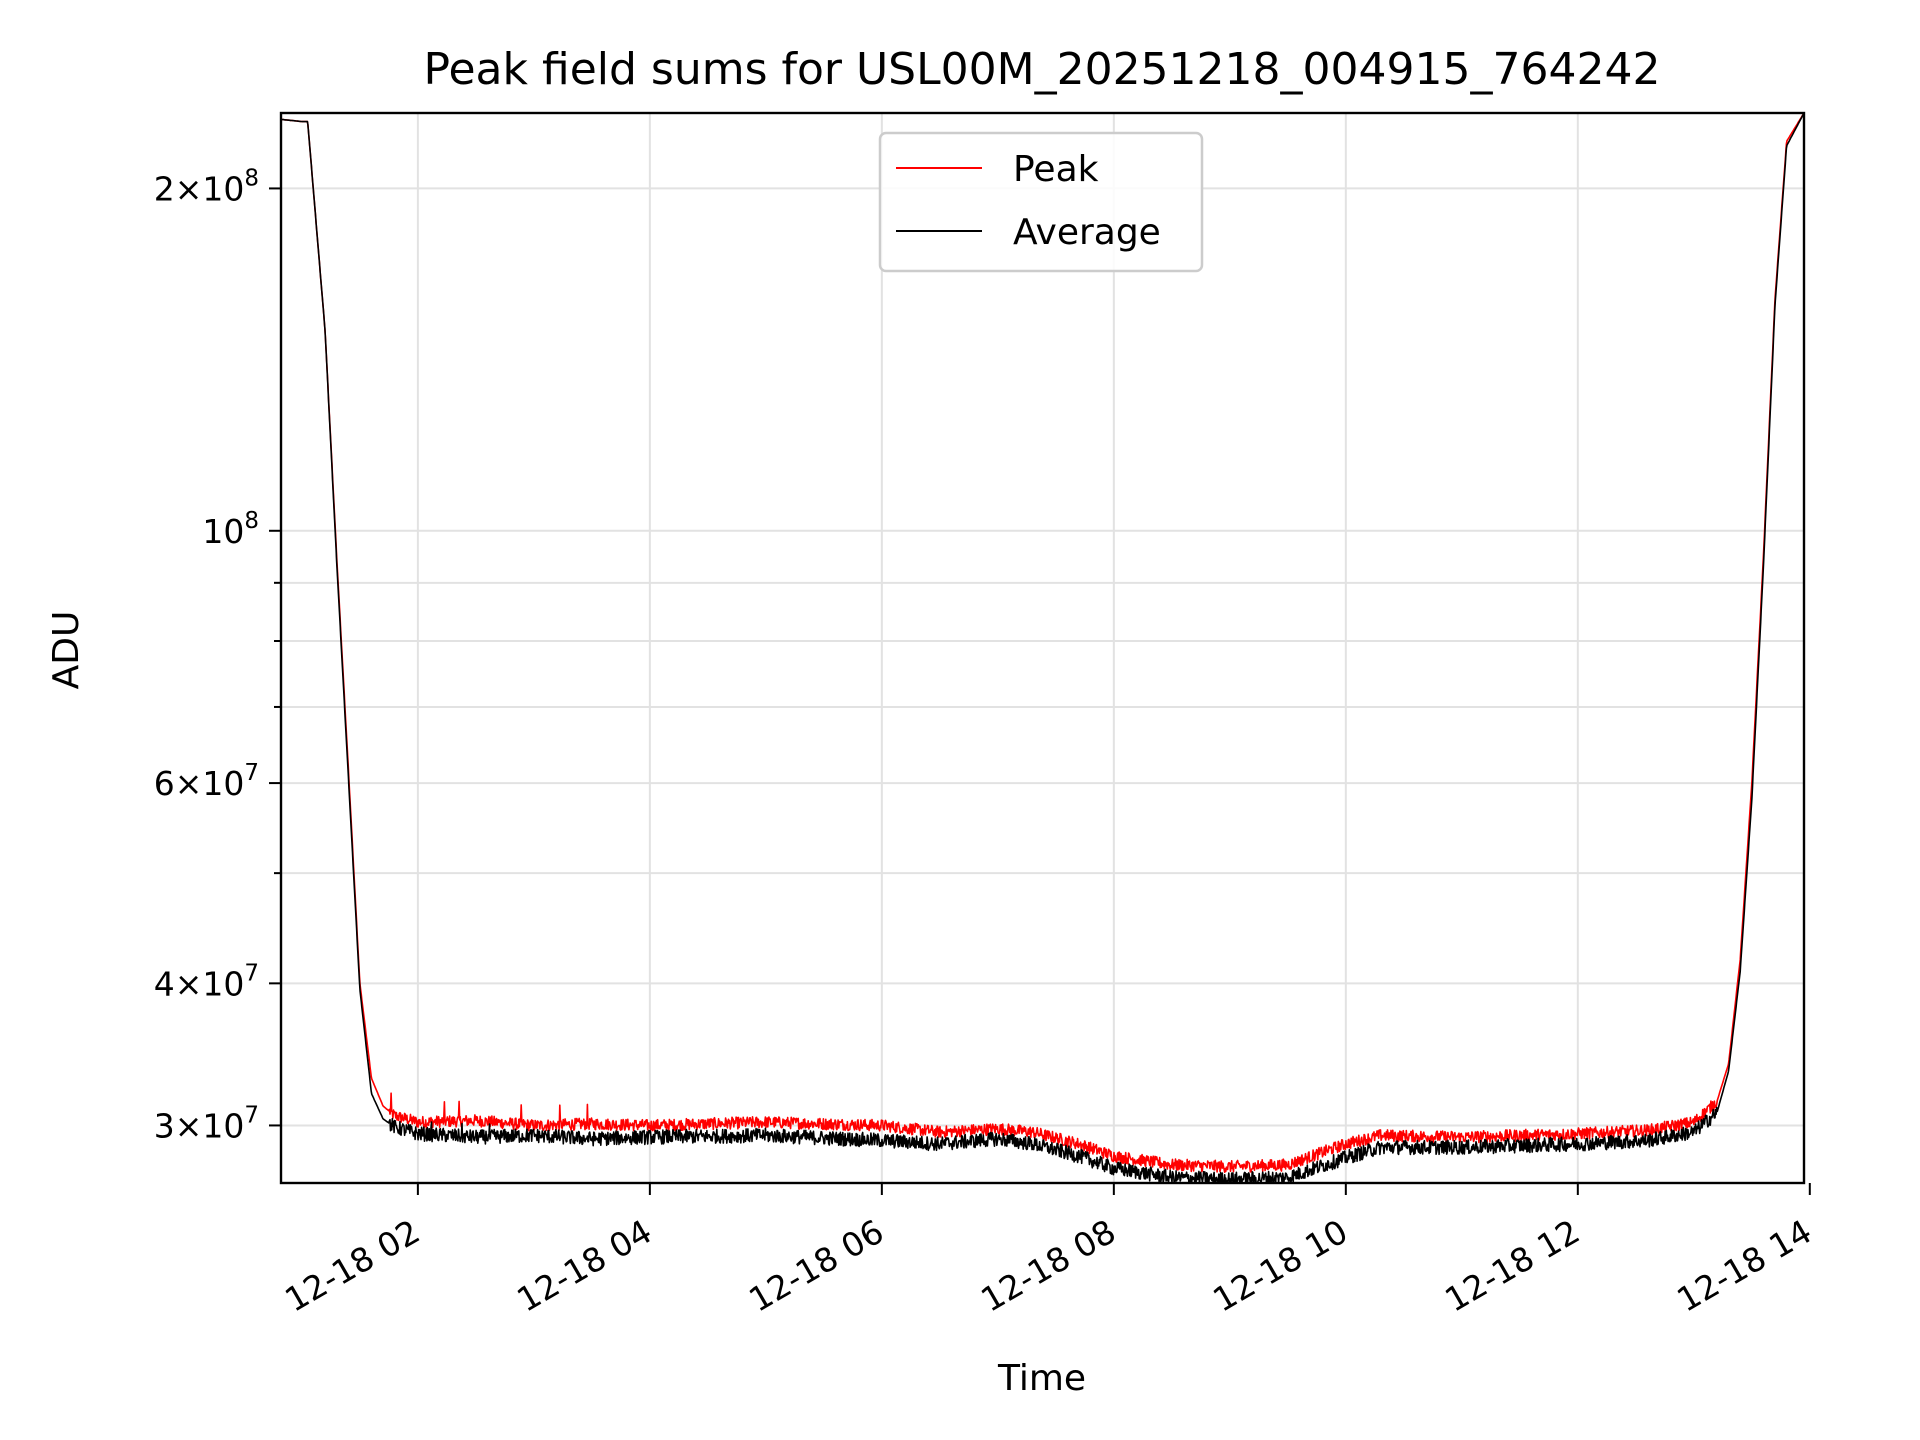 This screenshot has height=1440, width=1920. I want to click on y-tick-label: 3×107, so click(206, 1123).